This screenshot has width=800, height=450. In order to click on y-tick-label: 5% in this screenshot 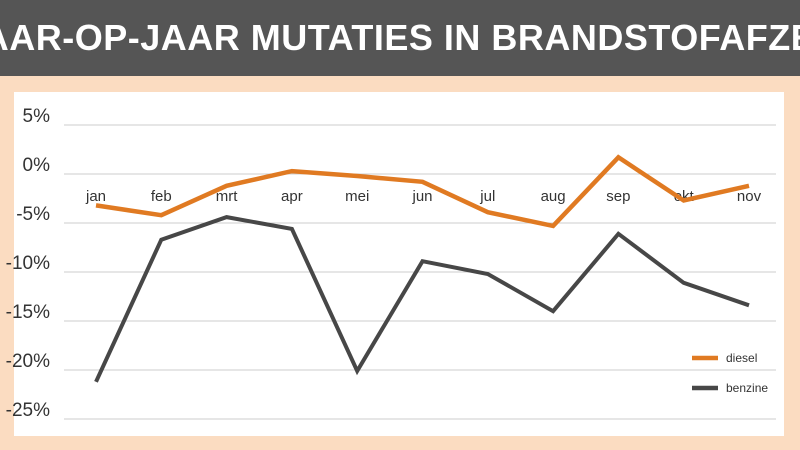, I will do `click(37, 116)`.